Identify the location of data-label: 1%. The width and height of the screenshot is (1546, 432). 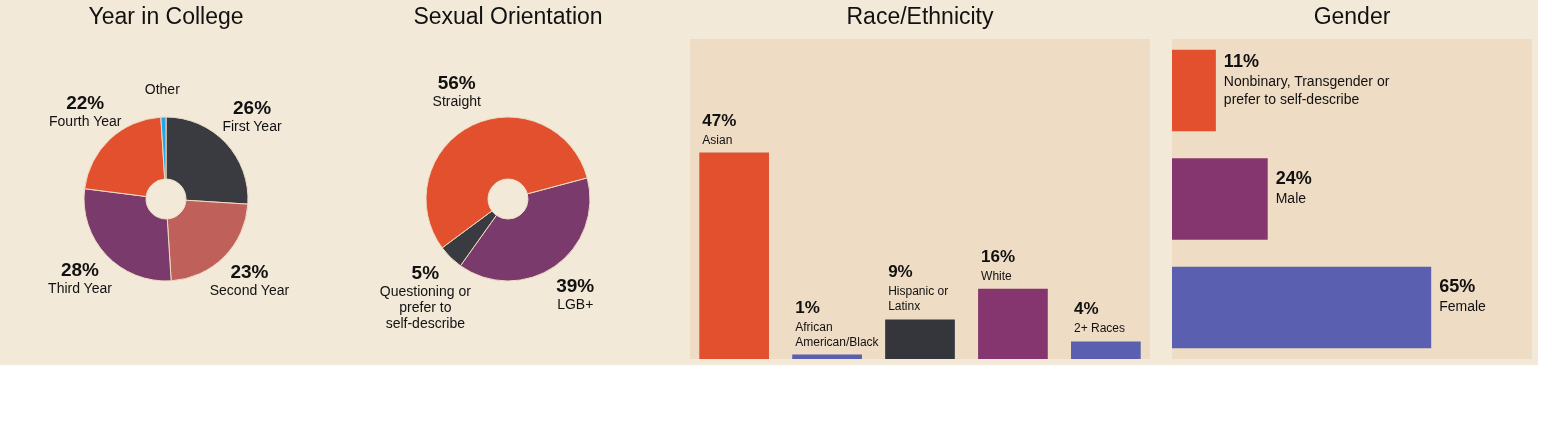
(807, 307).